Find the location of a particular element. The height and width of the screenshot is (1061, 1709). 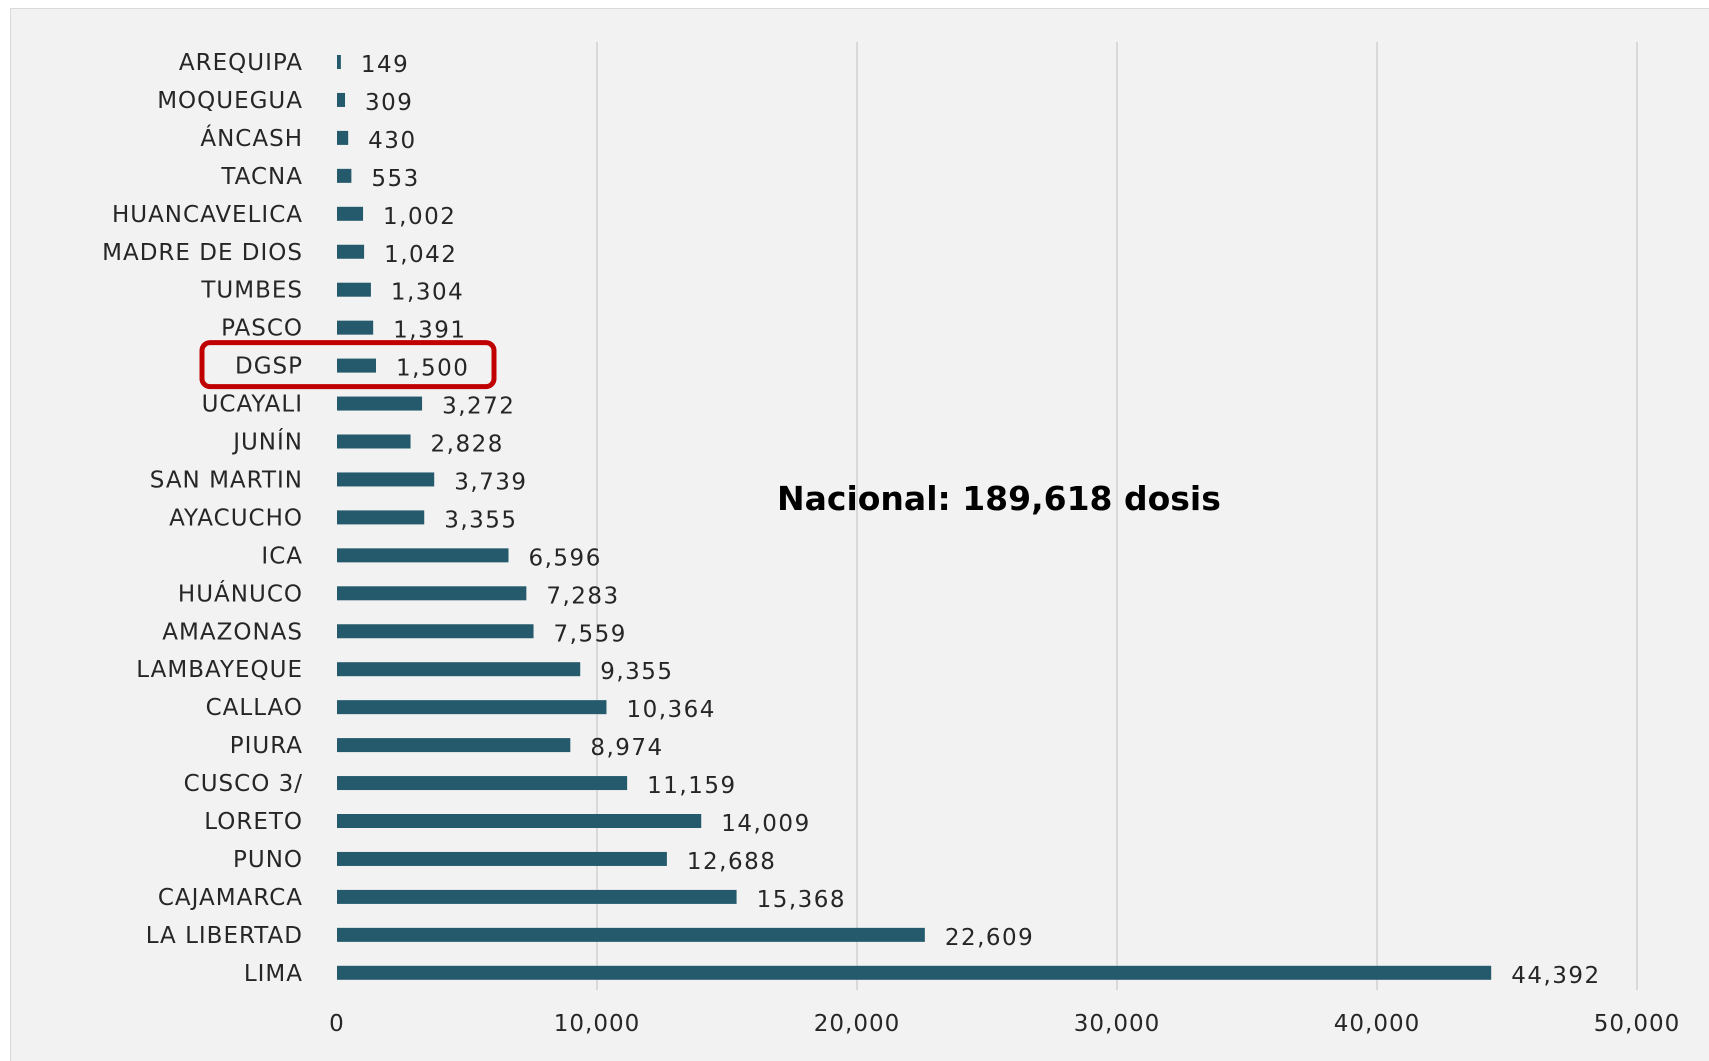

data-label: 3,739 is located at coordinates (490, 482).